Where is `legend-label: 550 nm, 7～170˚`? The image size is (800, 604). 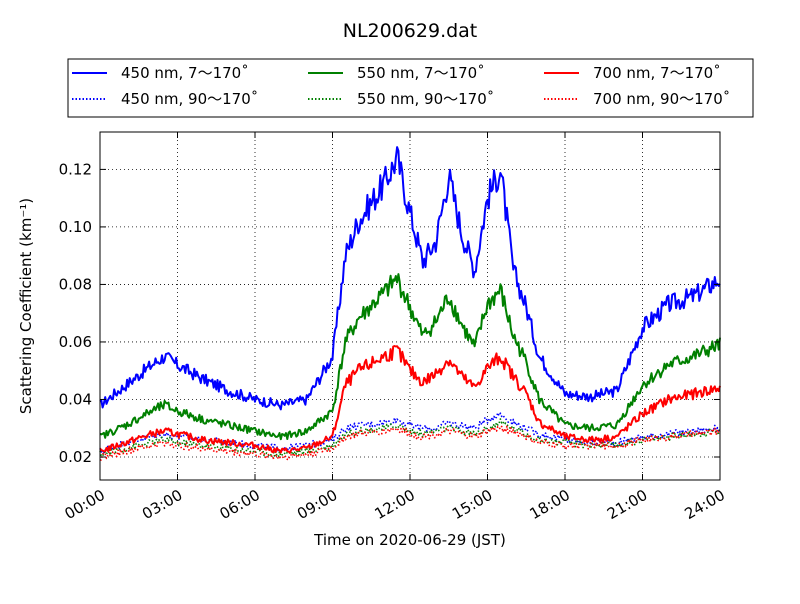
legend-label: 550 nm, 7～170˚ is located at coordinates (421, 73).